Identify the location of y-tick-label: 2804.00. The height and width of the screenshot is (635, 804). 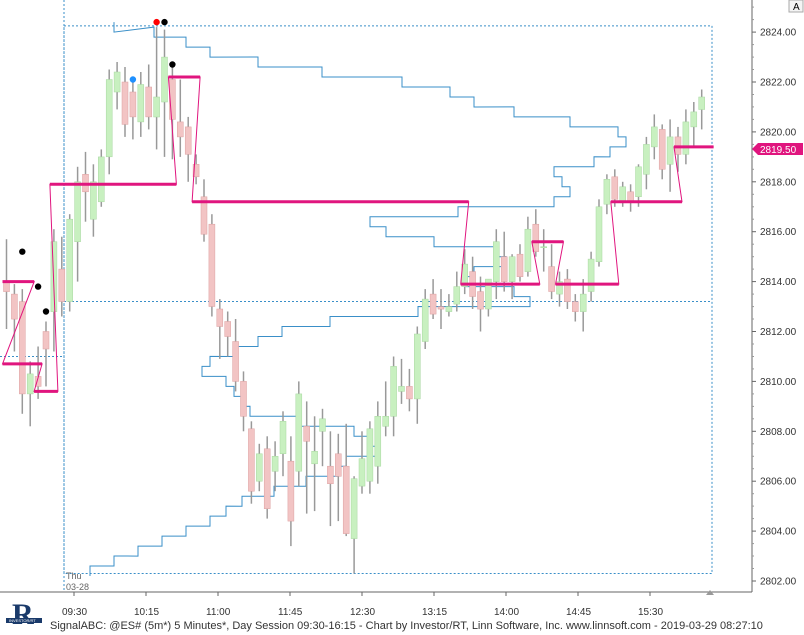
(778, 532).